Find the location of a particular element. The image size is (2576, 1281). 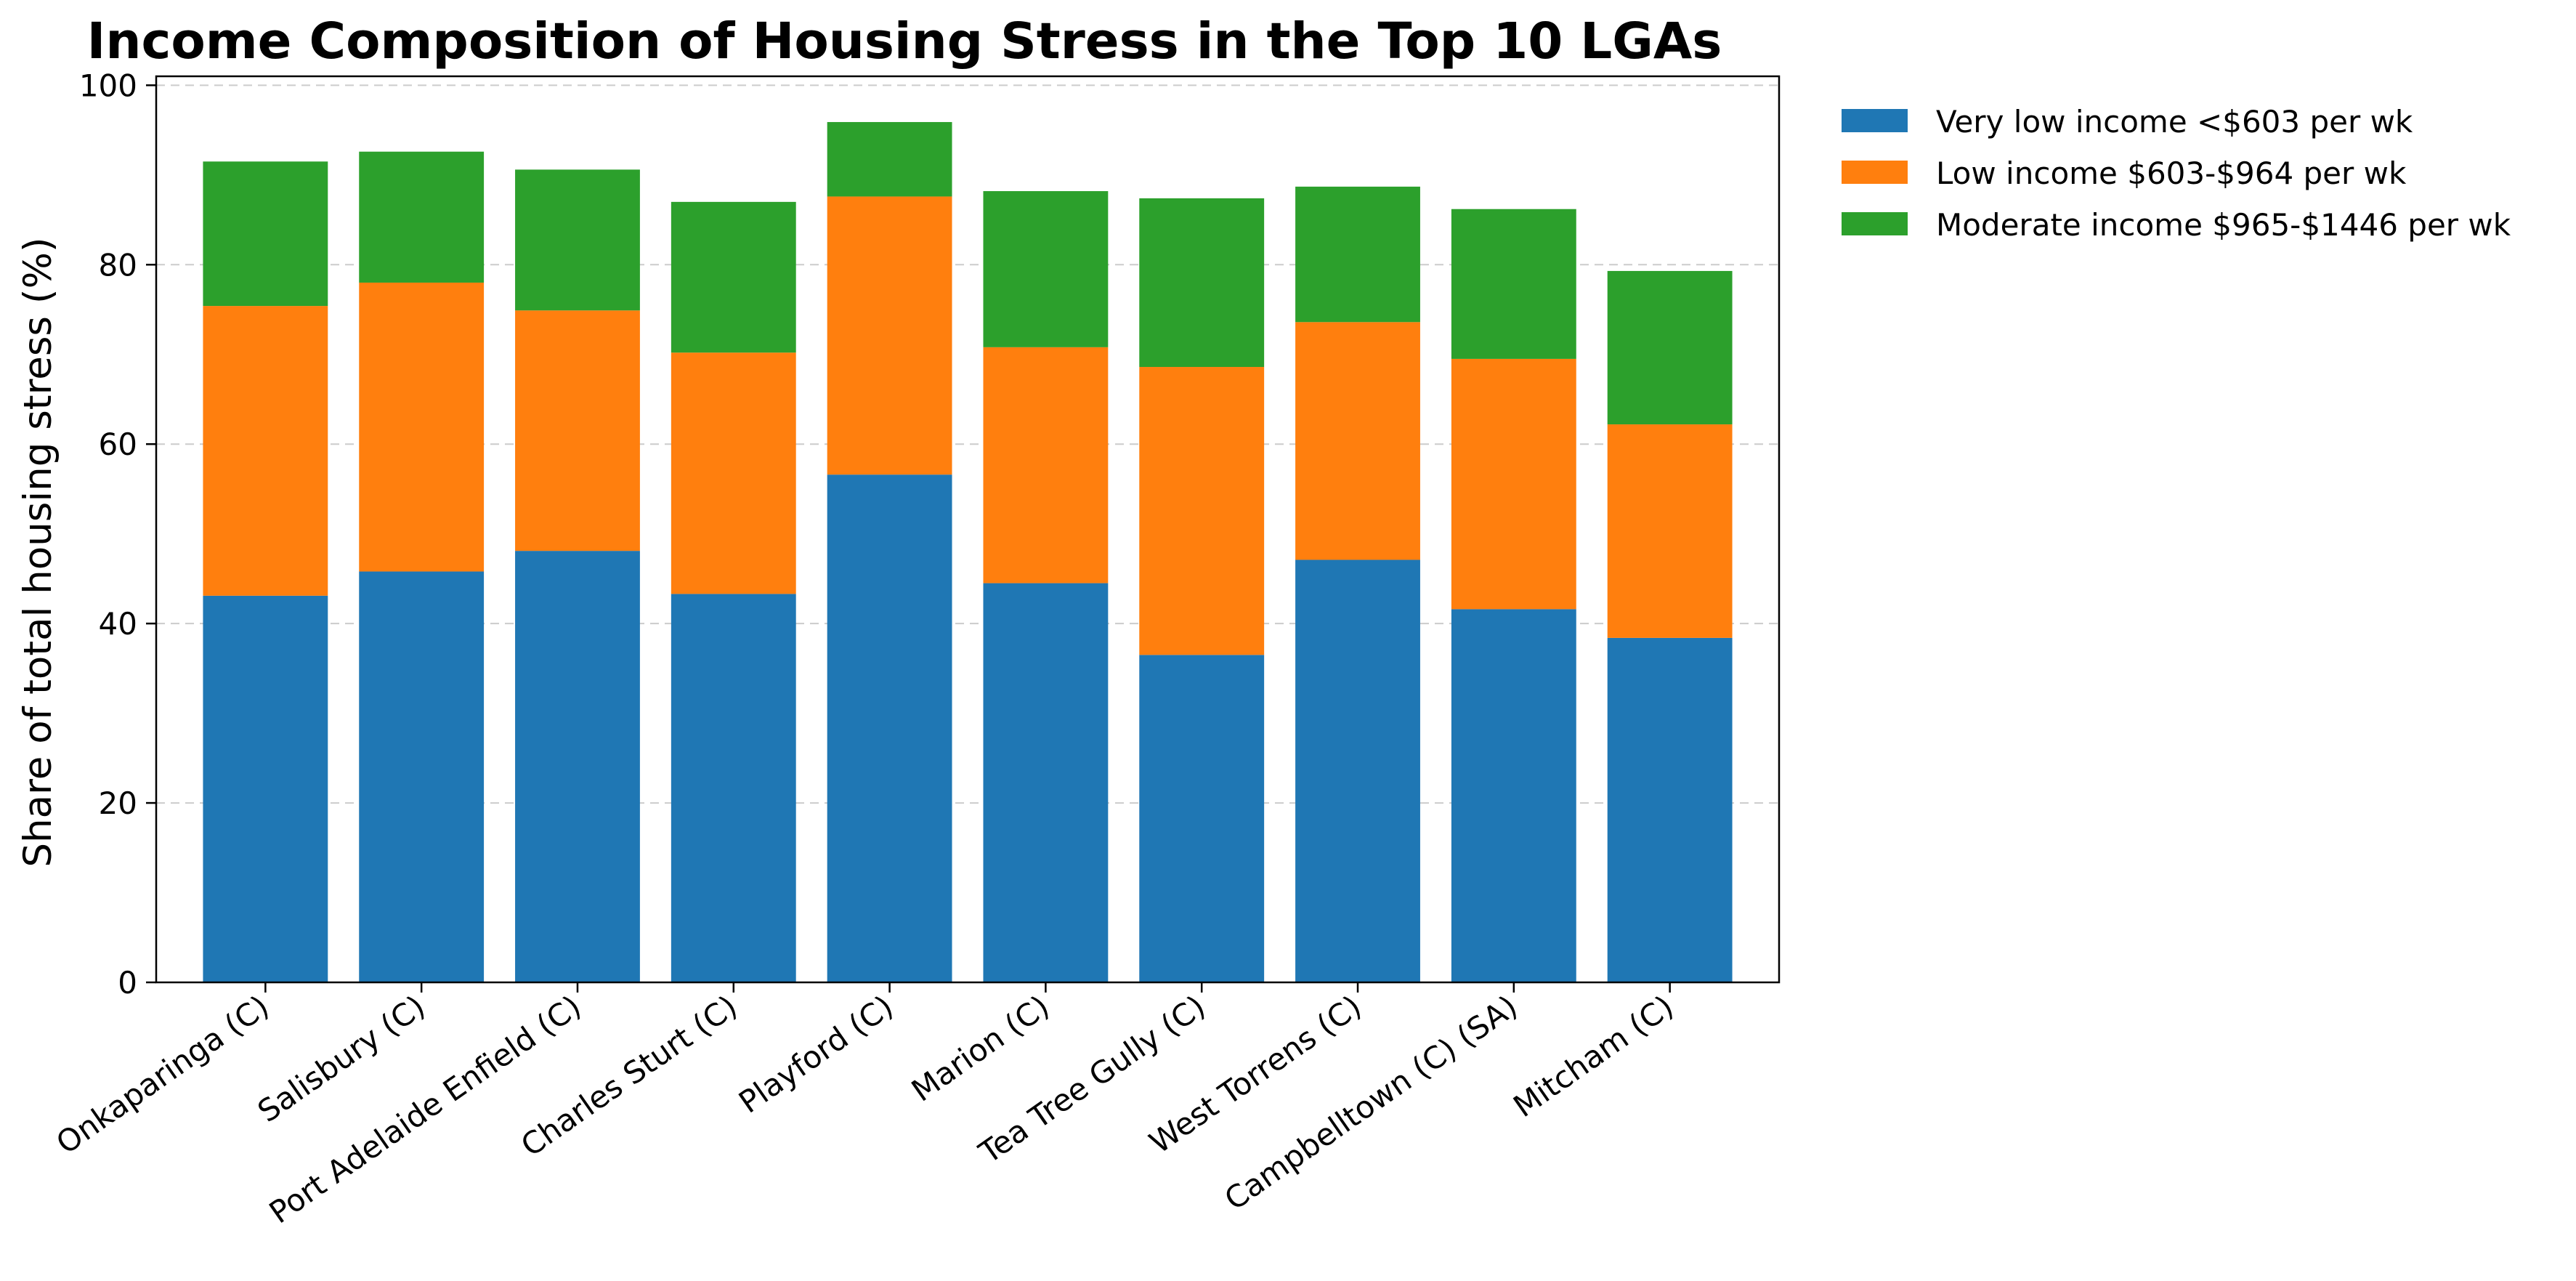

x-tick-label: Port Adelaide Enfield (C) is located at coordinates (425, 1109).